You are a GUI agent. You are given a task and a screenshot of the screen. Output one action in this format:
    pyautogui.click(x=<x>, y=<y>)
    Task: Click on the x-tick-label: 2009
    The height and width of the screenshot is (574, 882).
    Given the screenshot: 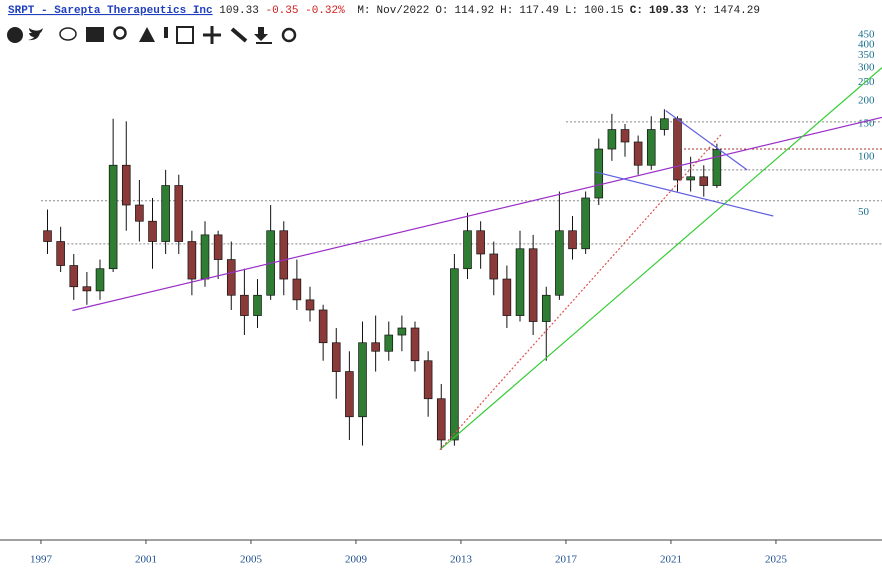 What is the action you would take?
    pyautogui.click(x=356, y=560)
    